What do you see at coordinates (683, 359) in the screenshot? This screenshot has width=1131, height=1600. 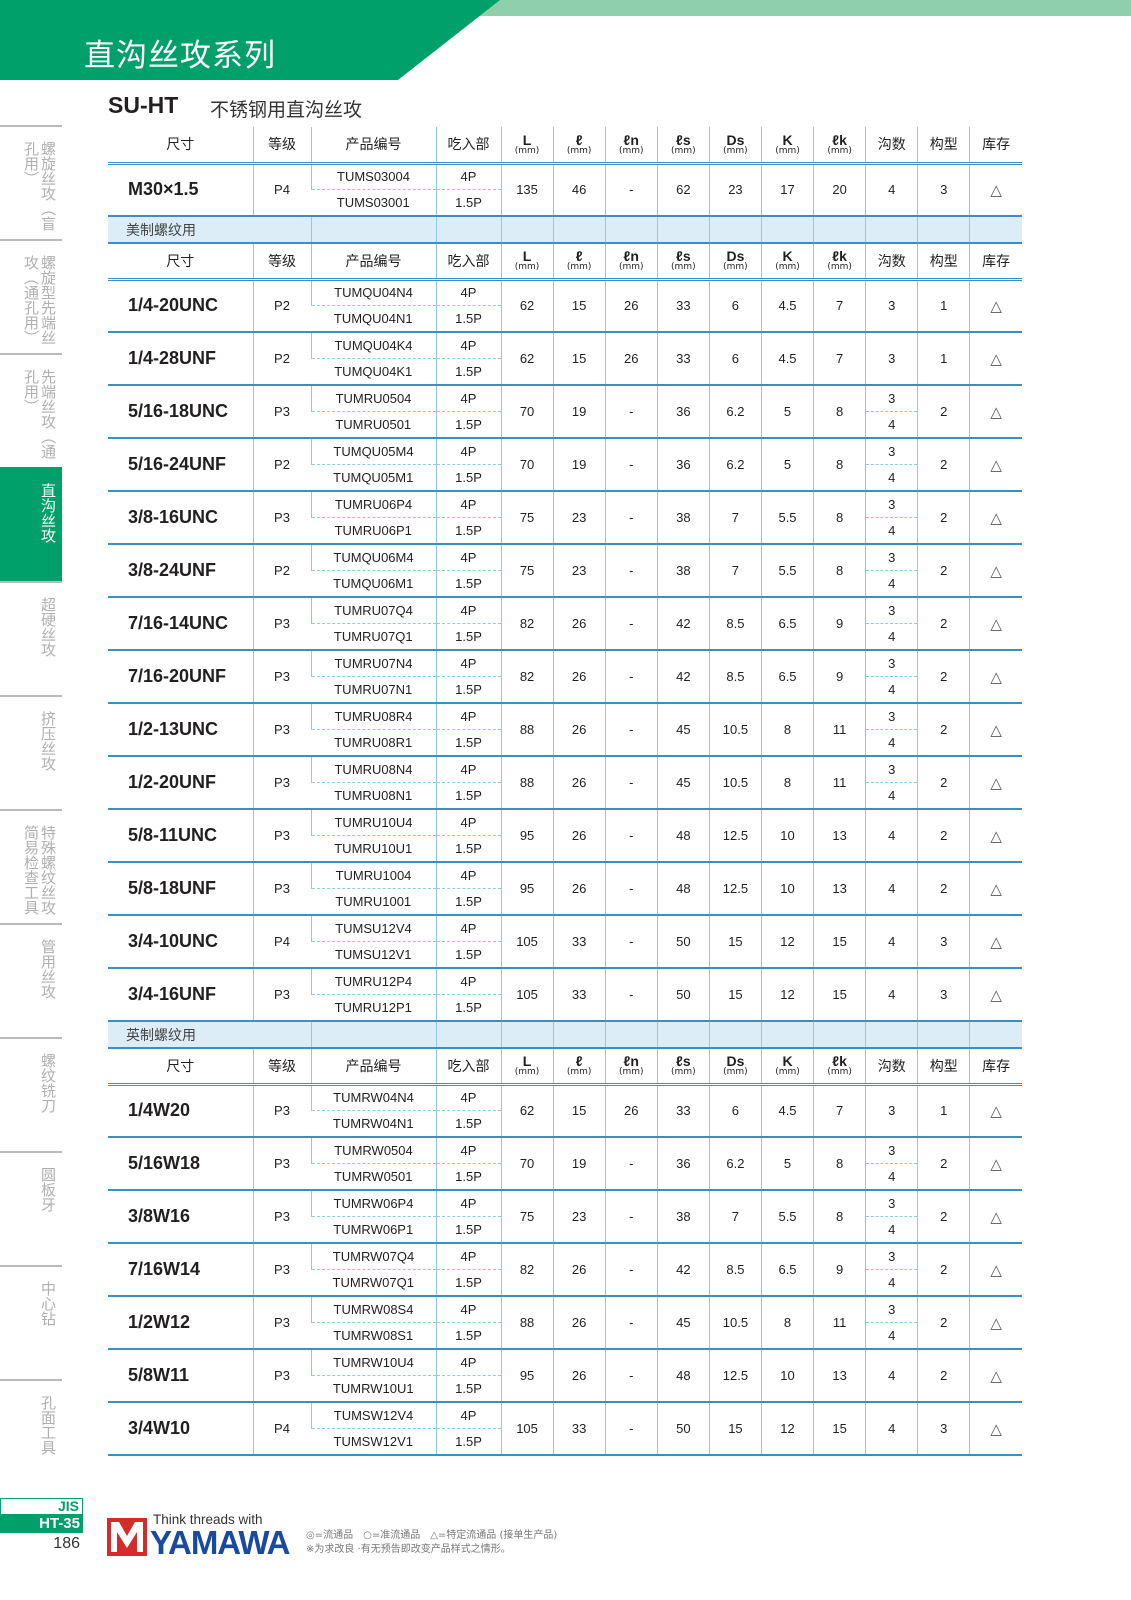 I see `dim-ls: 33` at bounding box center [683, 359].